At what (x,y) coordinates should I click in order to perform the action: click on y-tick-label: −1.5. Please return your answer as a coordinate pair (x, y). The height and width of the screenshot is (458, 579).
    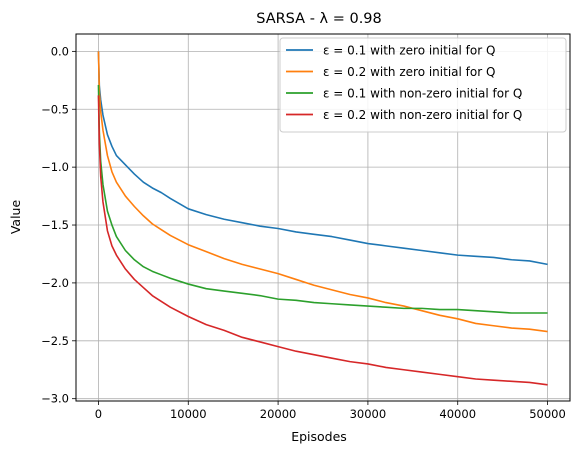
    Looking at the image, I should click on (55, 225).